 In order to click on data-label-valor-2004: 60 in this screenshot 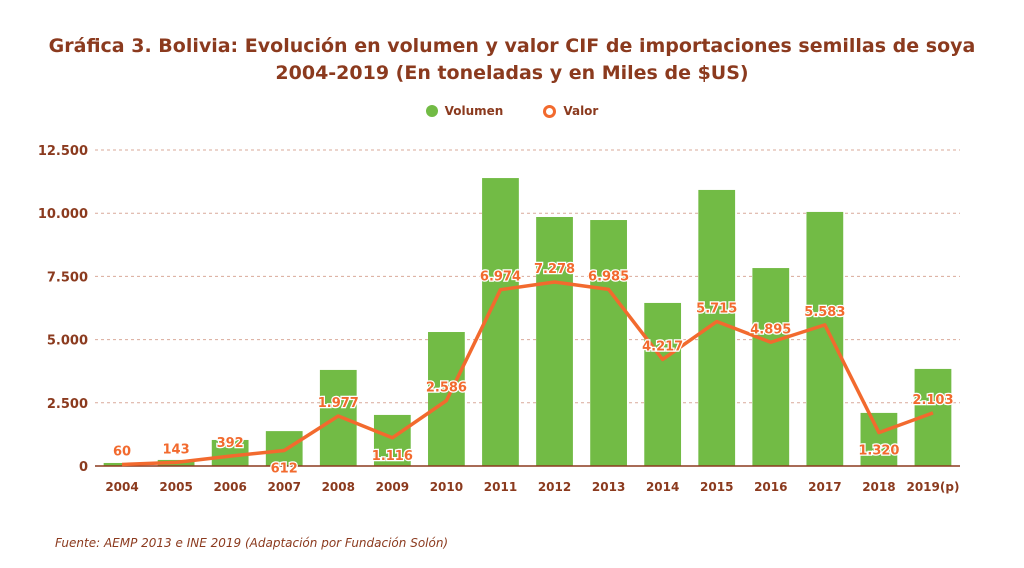, I will do `click(122, 451)`.